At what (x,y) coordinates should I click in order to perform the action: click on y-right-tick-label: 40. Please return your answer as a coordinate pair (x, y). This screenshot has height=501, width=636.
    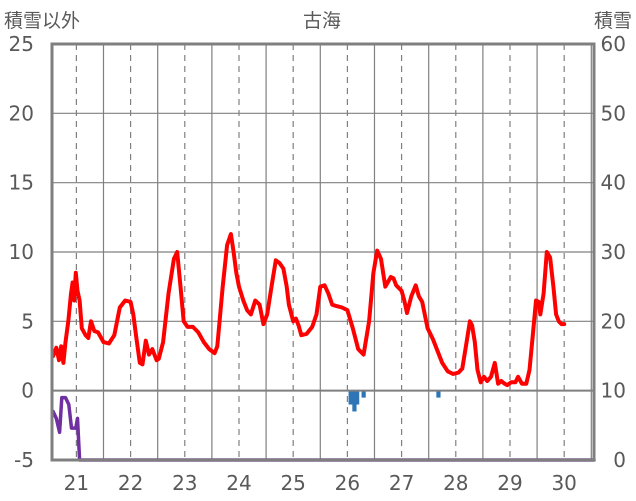
    Looking at the image, I should click on (613, 183).